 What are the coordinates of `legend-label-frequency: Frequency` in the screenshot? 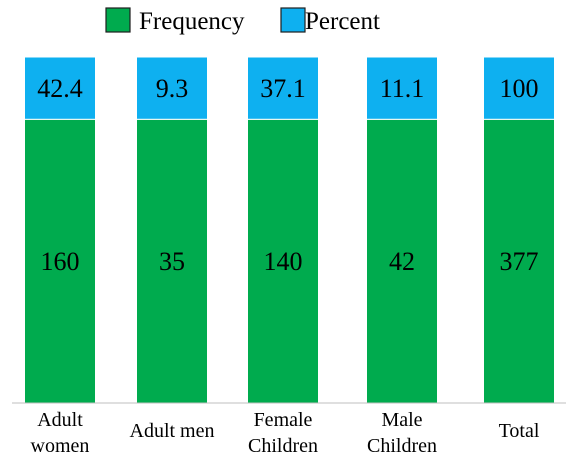 It's located at (192, 21).